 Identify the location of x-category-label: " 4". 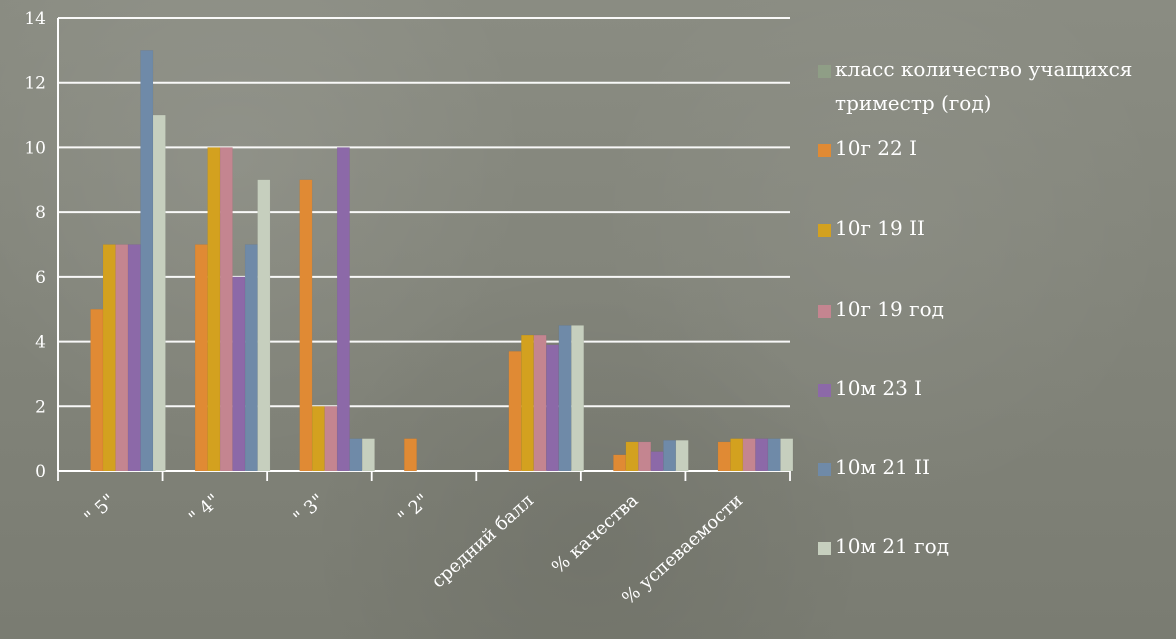
(204, 509).